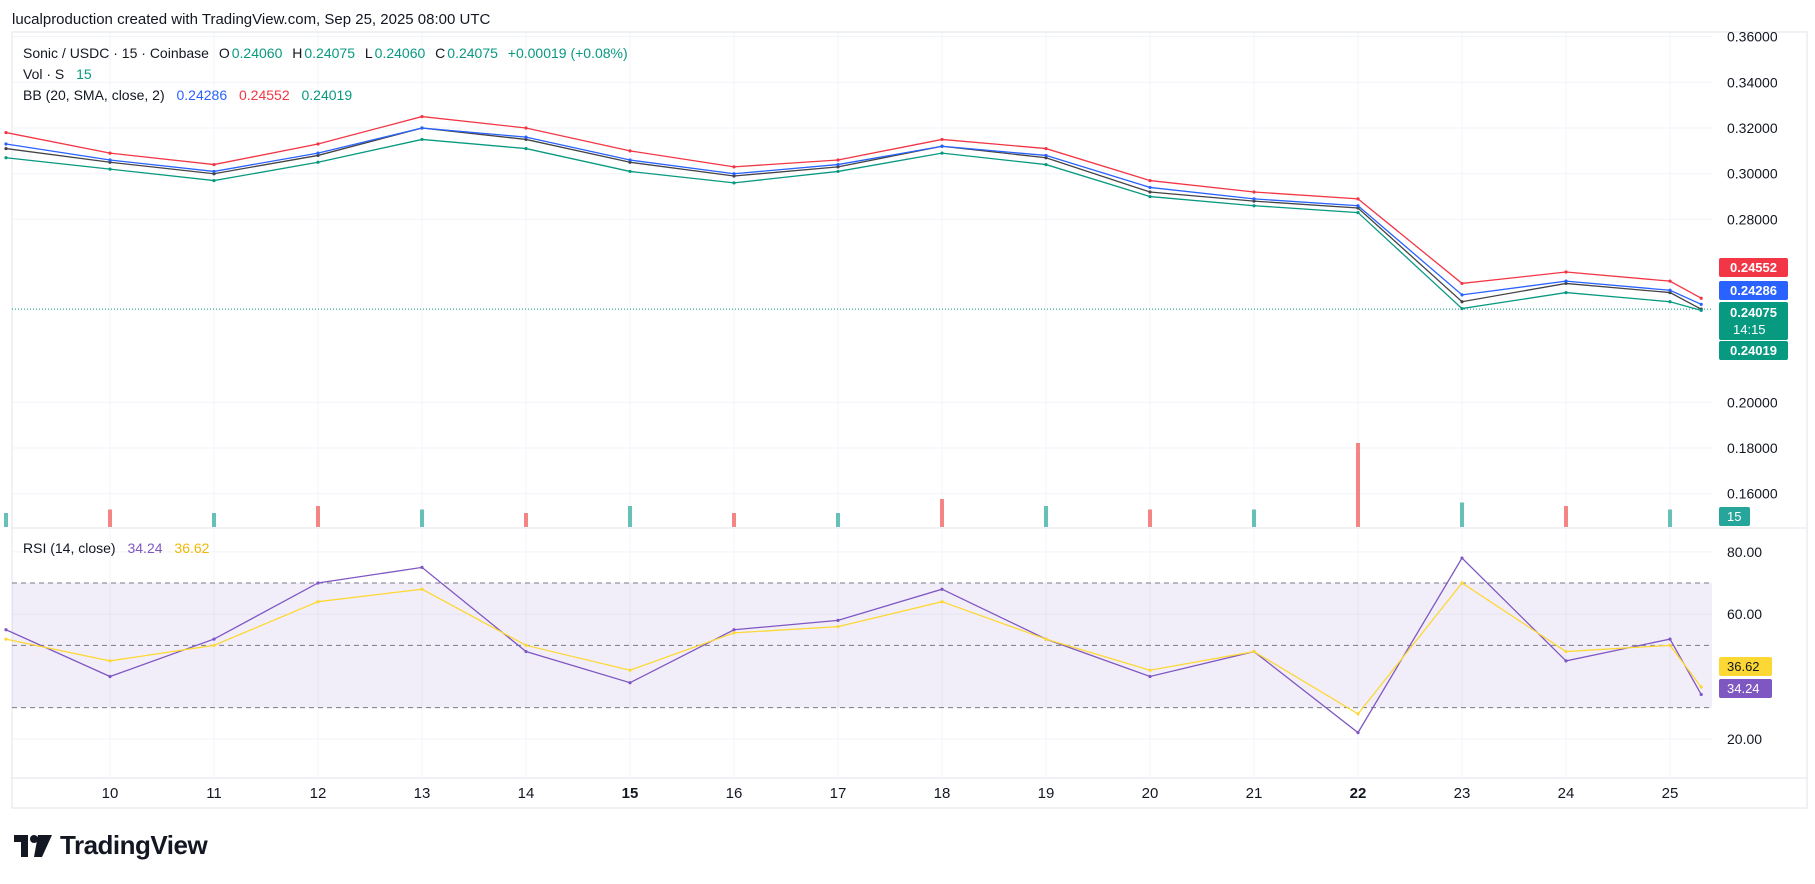  Describe the element at coordinates (1358, 793) in the screenshot. I see `time-tick-label: 22` at that location.